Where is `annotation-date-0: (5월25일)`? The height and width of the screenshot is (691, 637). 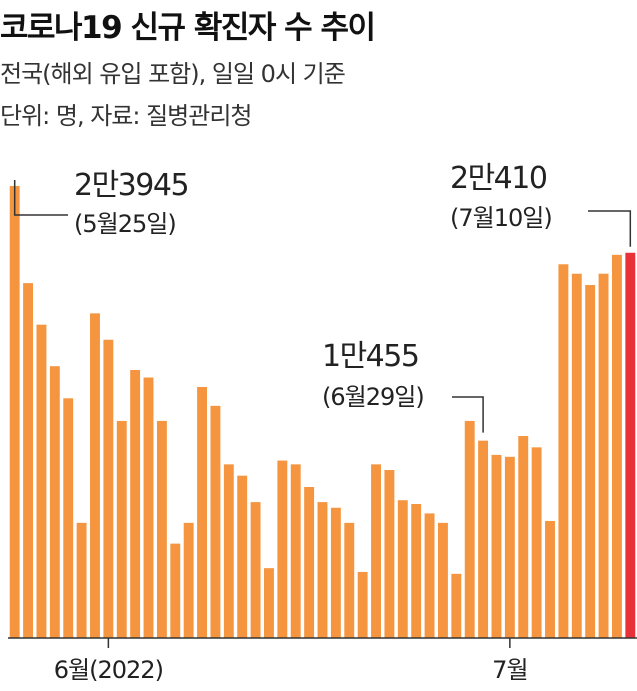 annotation-date-0: (5월25일) is located at coordinates (125, 224).